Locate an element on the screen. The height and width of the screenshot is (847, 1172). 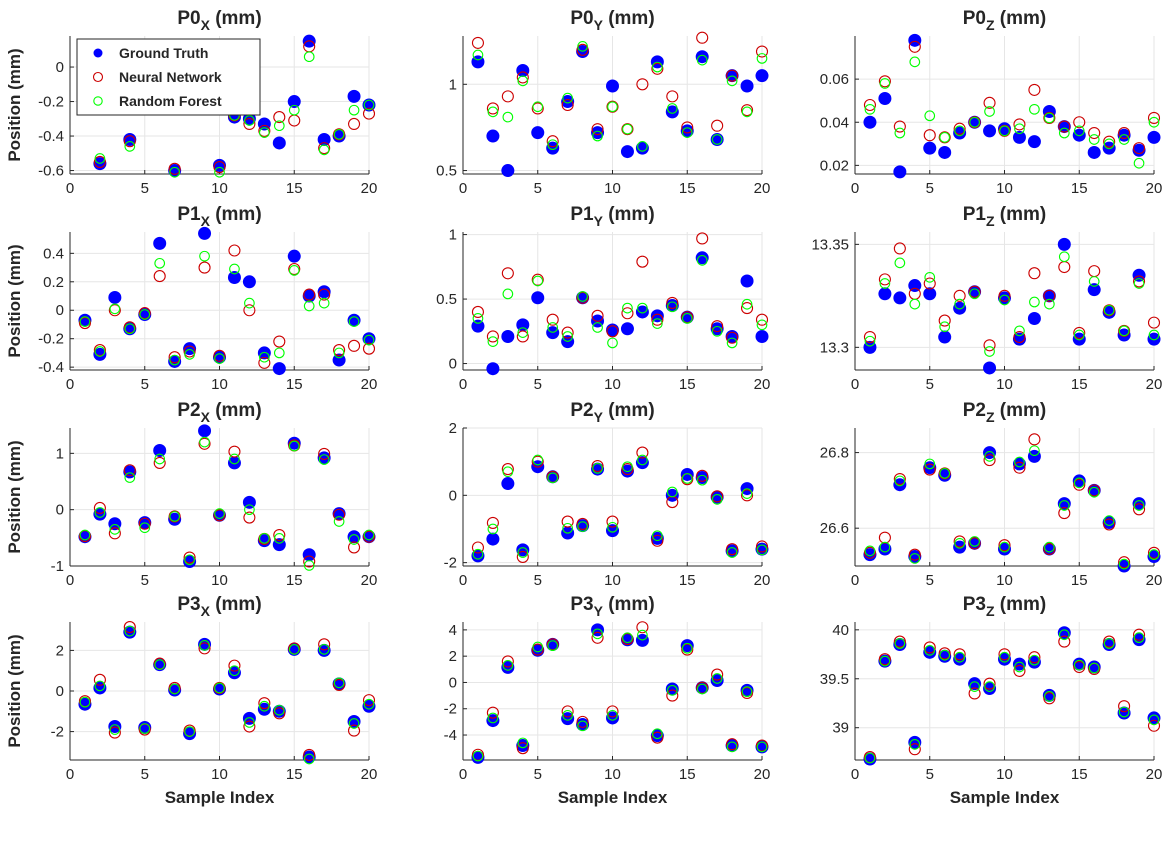
y-tick-label: 0.04 is located at coordinates (834, 122).